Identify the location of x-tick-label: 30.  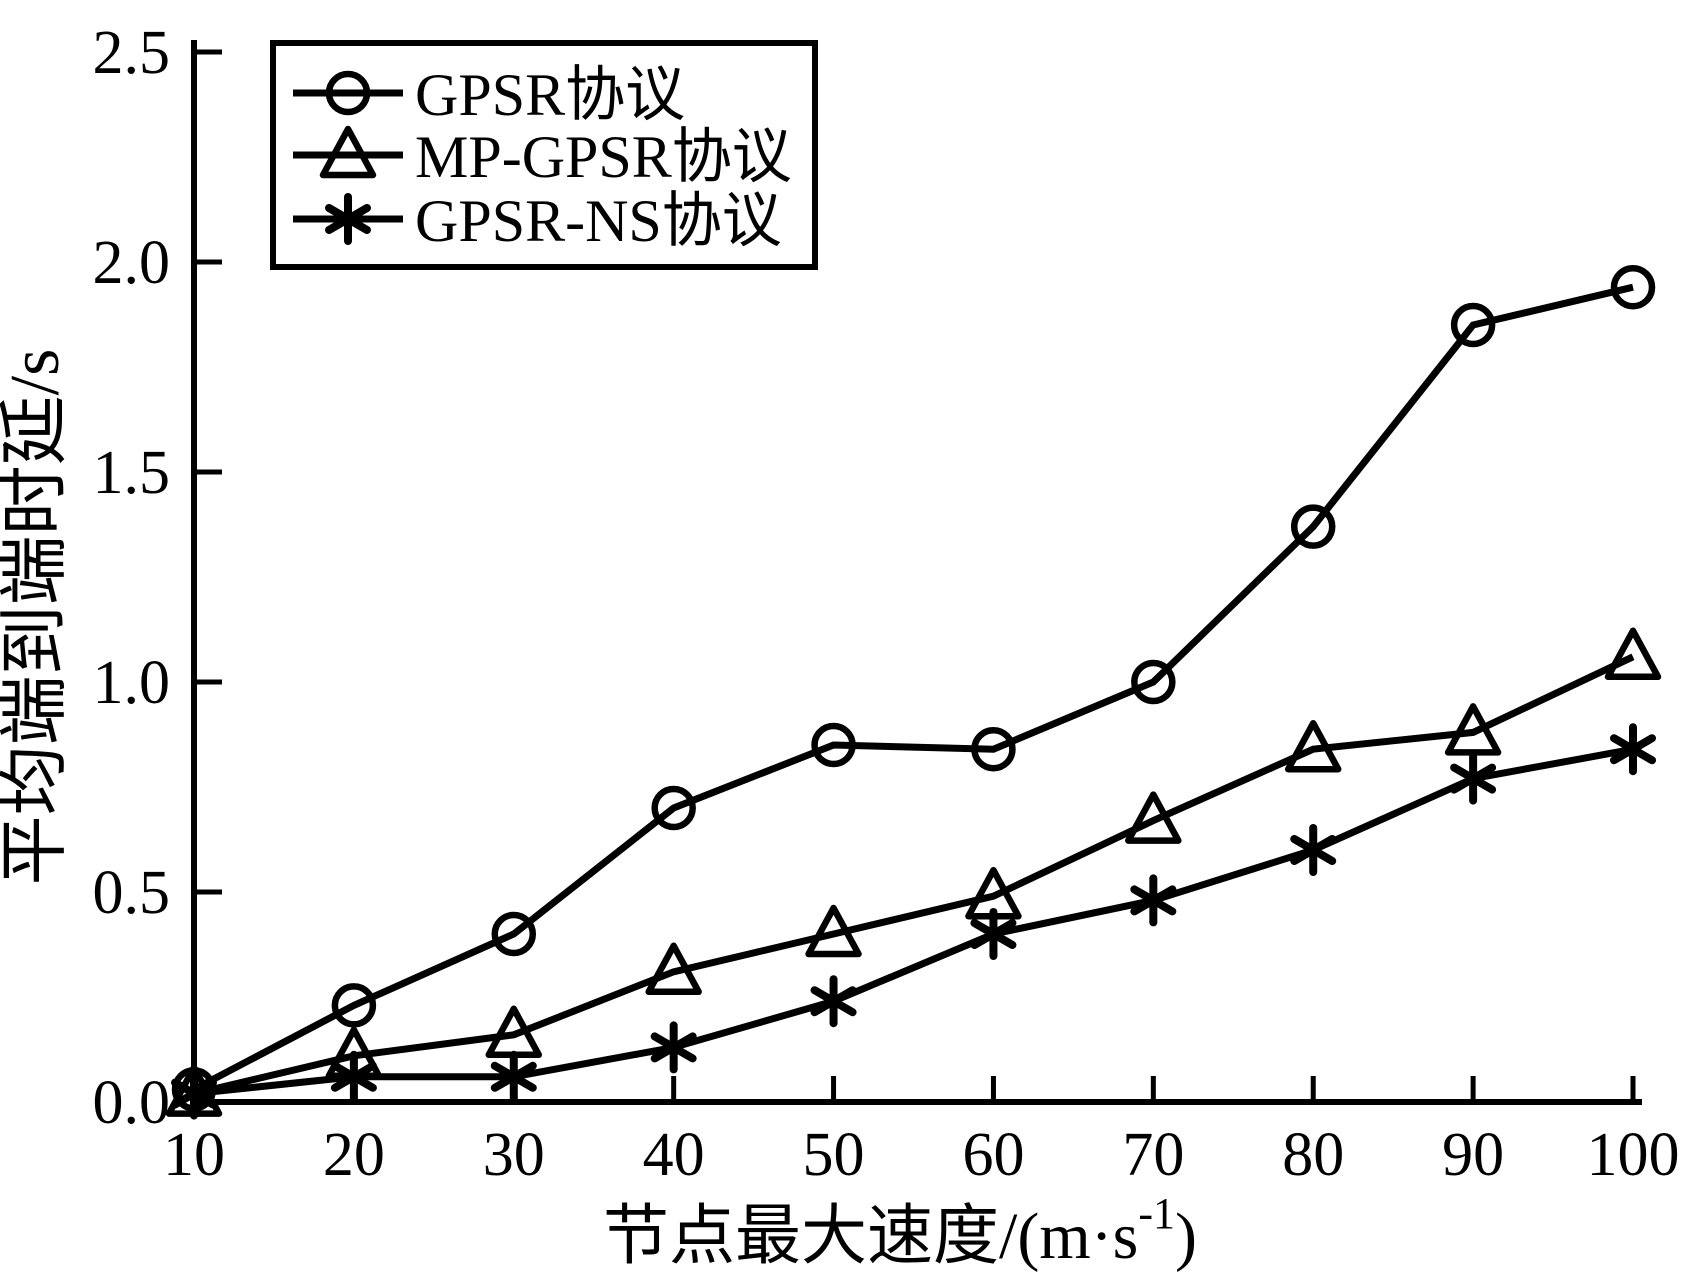
(514, 1155).